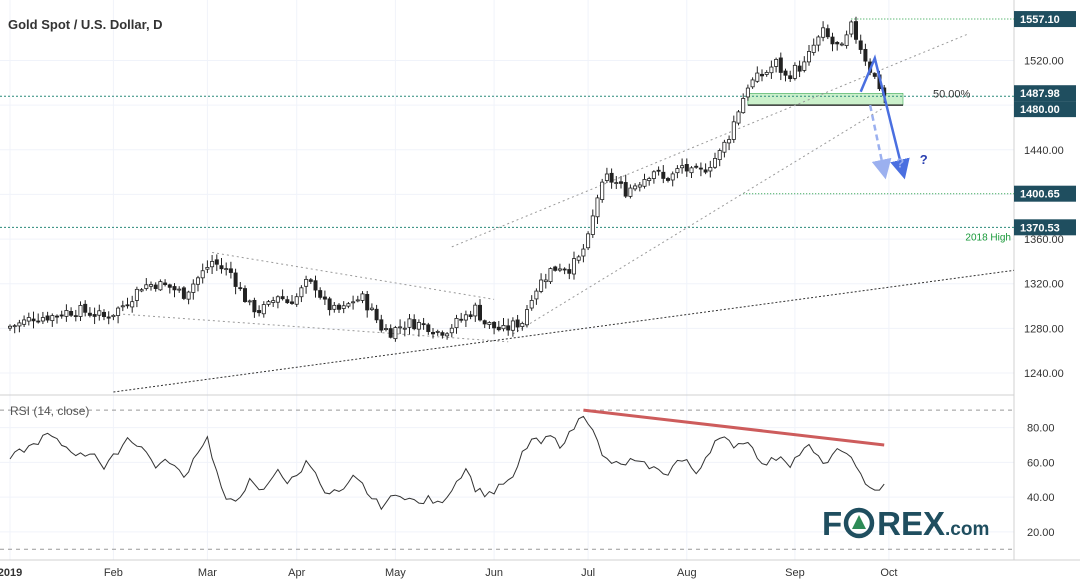 The height and width of the screenshot is (588, 1080). Describe the element at coordinates (296, 573) in the screenshot. I see `time-tick-label: Apr` at that location.